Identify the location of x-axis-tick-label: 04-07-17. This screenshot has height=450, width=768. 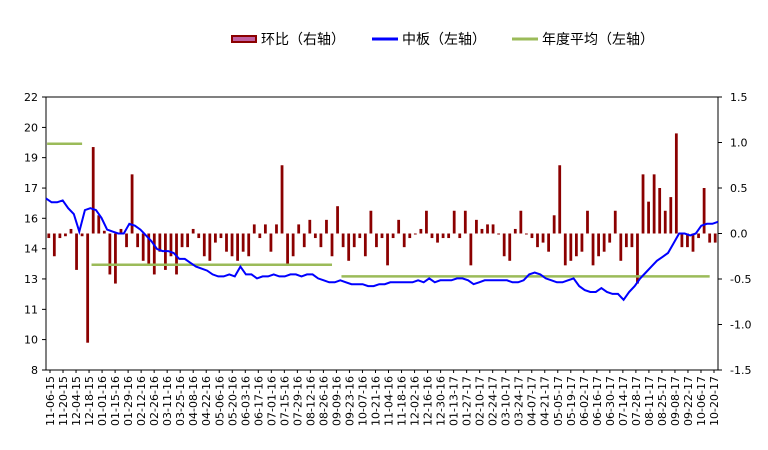
(532, 401).